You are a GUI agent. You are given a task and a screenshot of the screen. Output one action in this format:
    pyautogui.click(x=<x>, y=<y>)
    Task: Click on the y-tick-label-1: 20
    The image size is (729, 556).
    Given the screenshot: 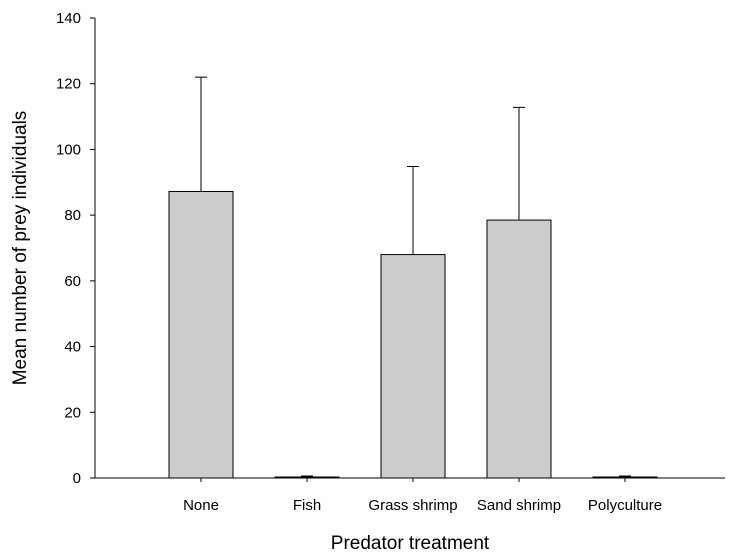 What is the action you would take?
    pyautogui.click(x=72, y=412)
    